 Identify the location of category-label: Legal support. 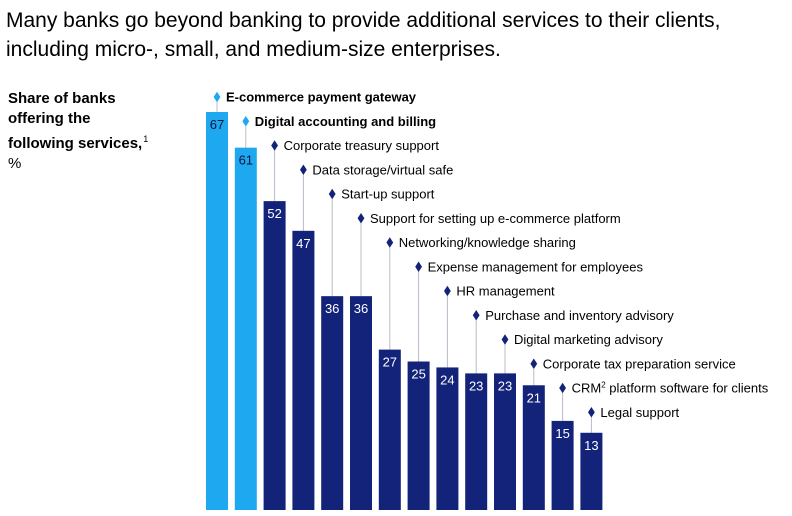
(639, 412).